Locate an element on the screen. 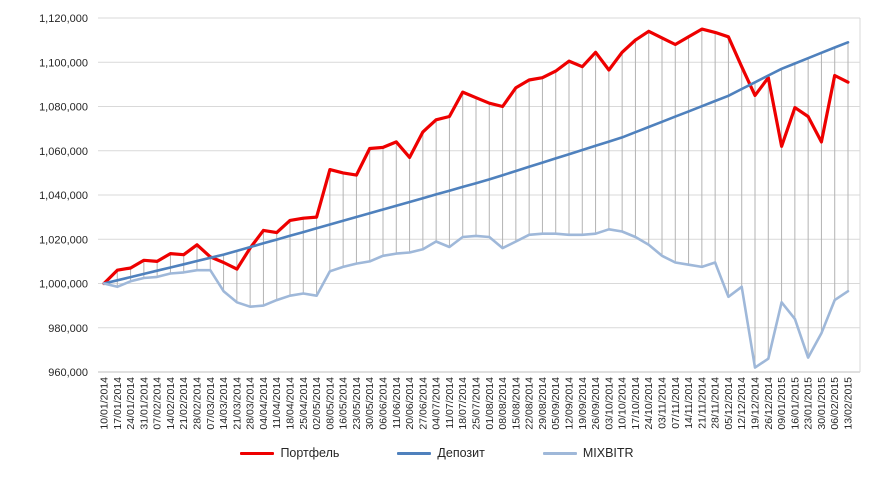 The height and width of the screenshot is (479, 874). y-tick-label: 1,060,000 is located at coordinates (63, 152).